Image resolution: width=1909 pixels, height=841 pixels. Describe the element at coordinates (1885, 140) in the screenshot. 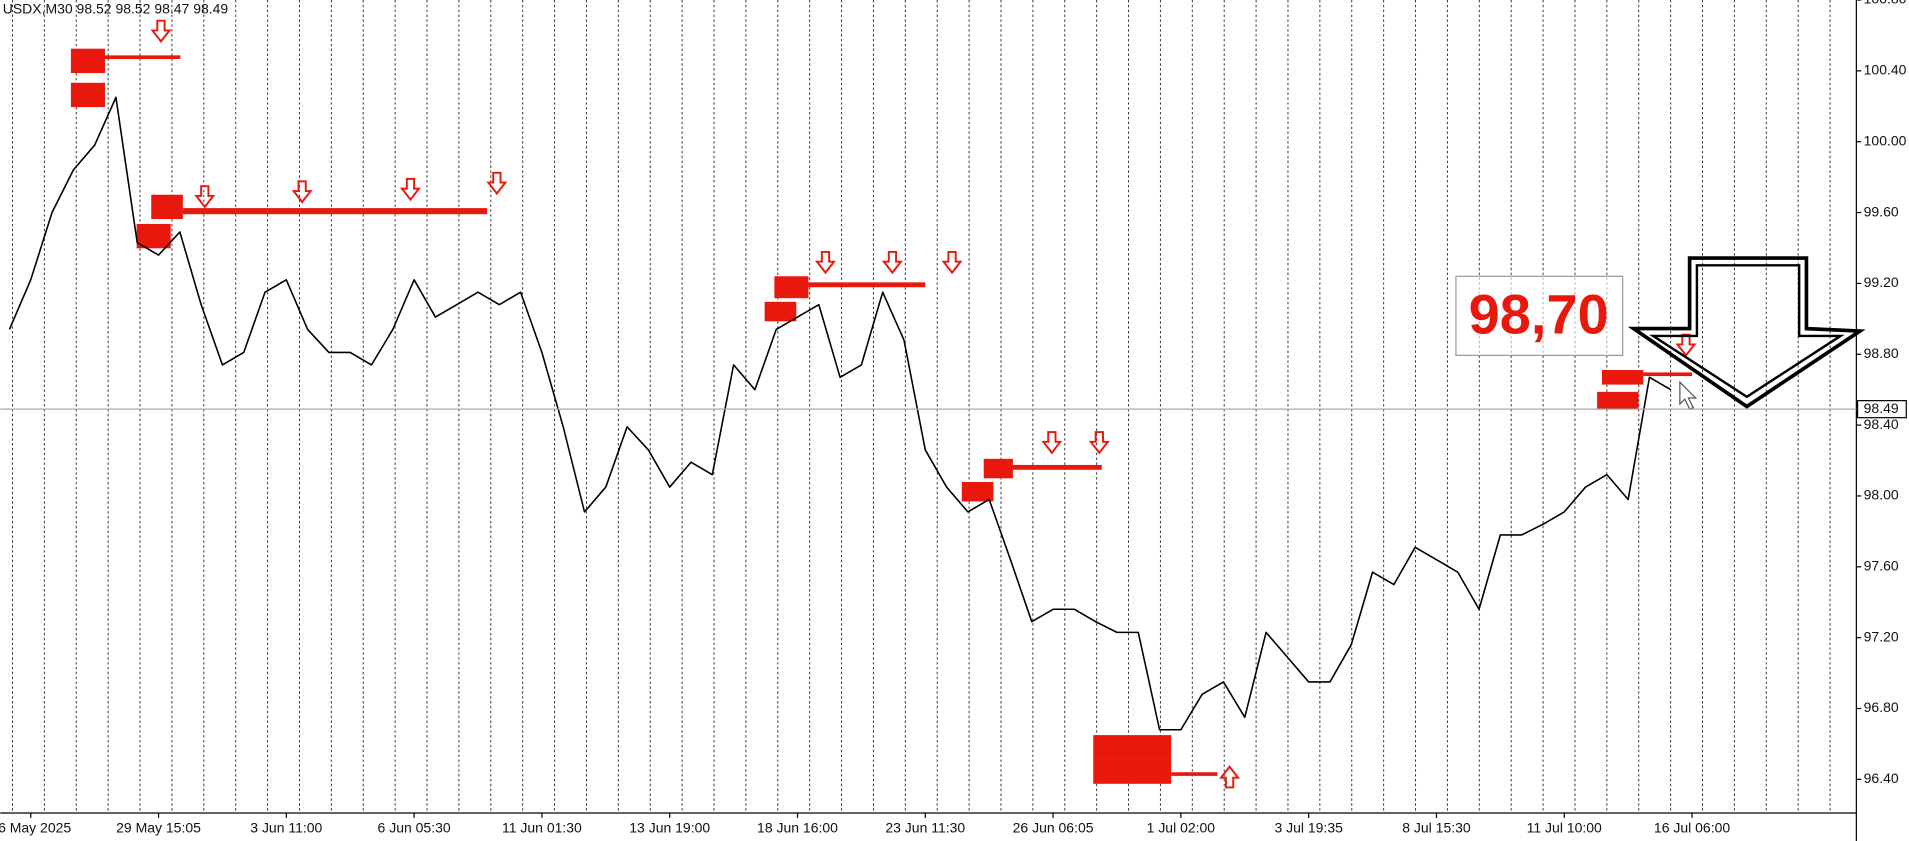

I see `y-tick-label: 100.00` at that location.